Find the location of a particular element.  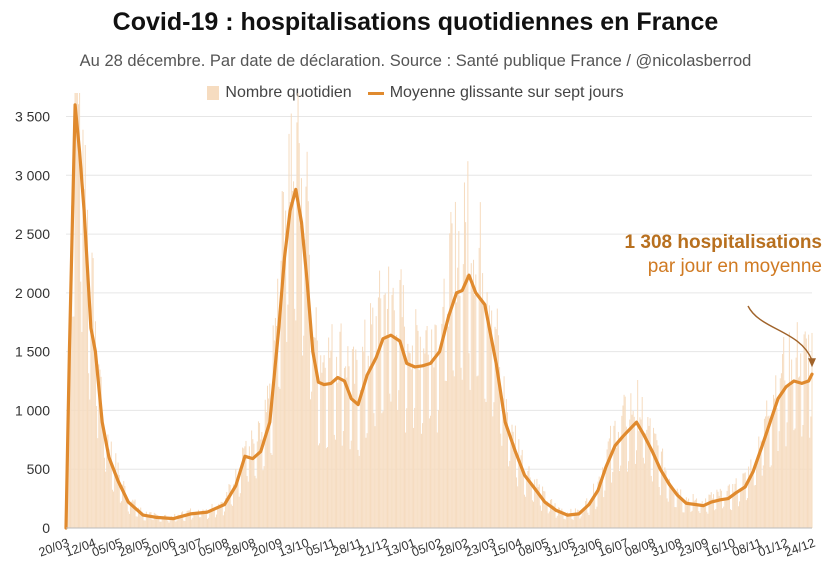

annotation-strong: 1 308 hospitalisations is located at coordinates (723, 242).